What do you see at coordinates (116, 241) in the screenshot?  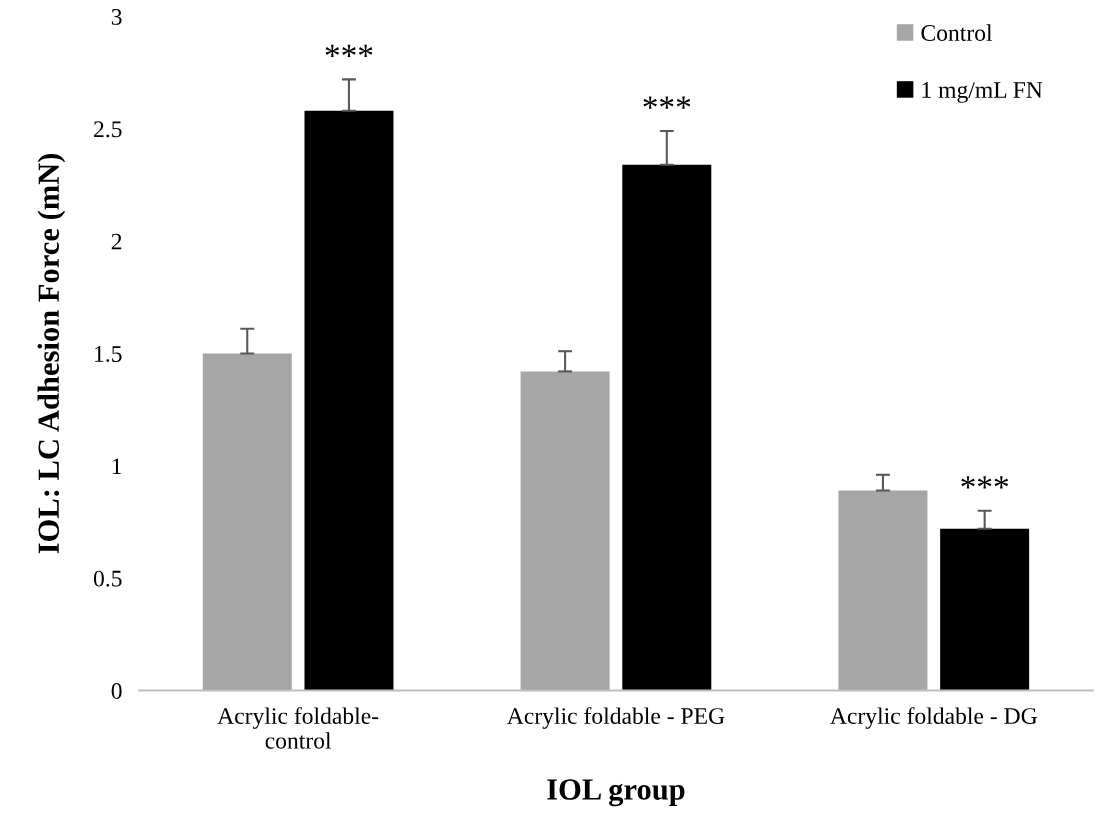 I see `y-tick-label: 2` at bounding box center [116, 241].